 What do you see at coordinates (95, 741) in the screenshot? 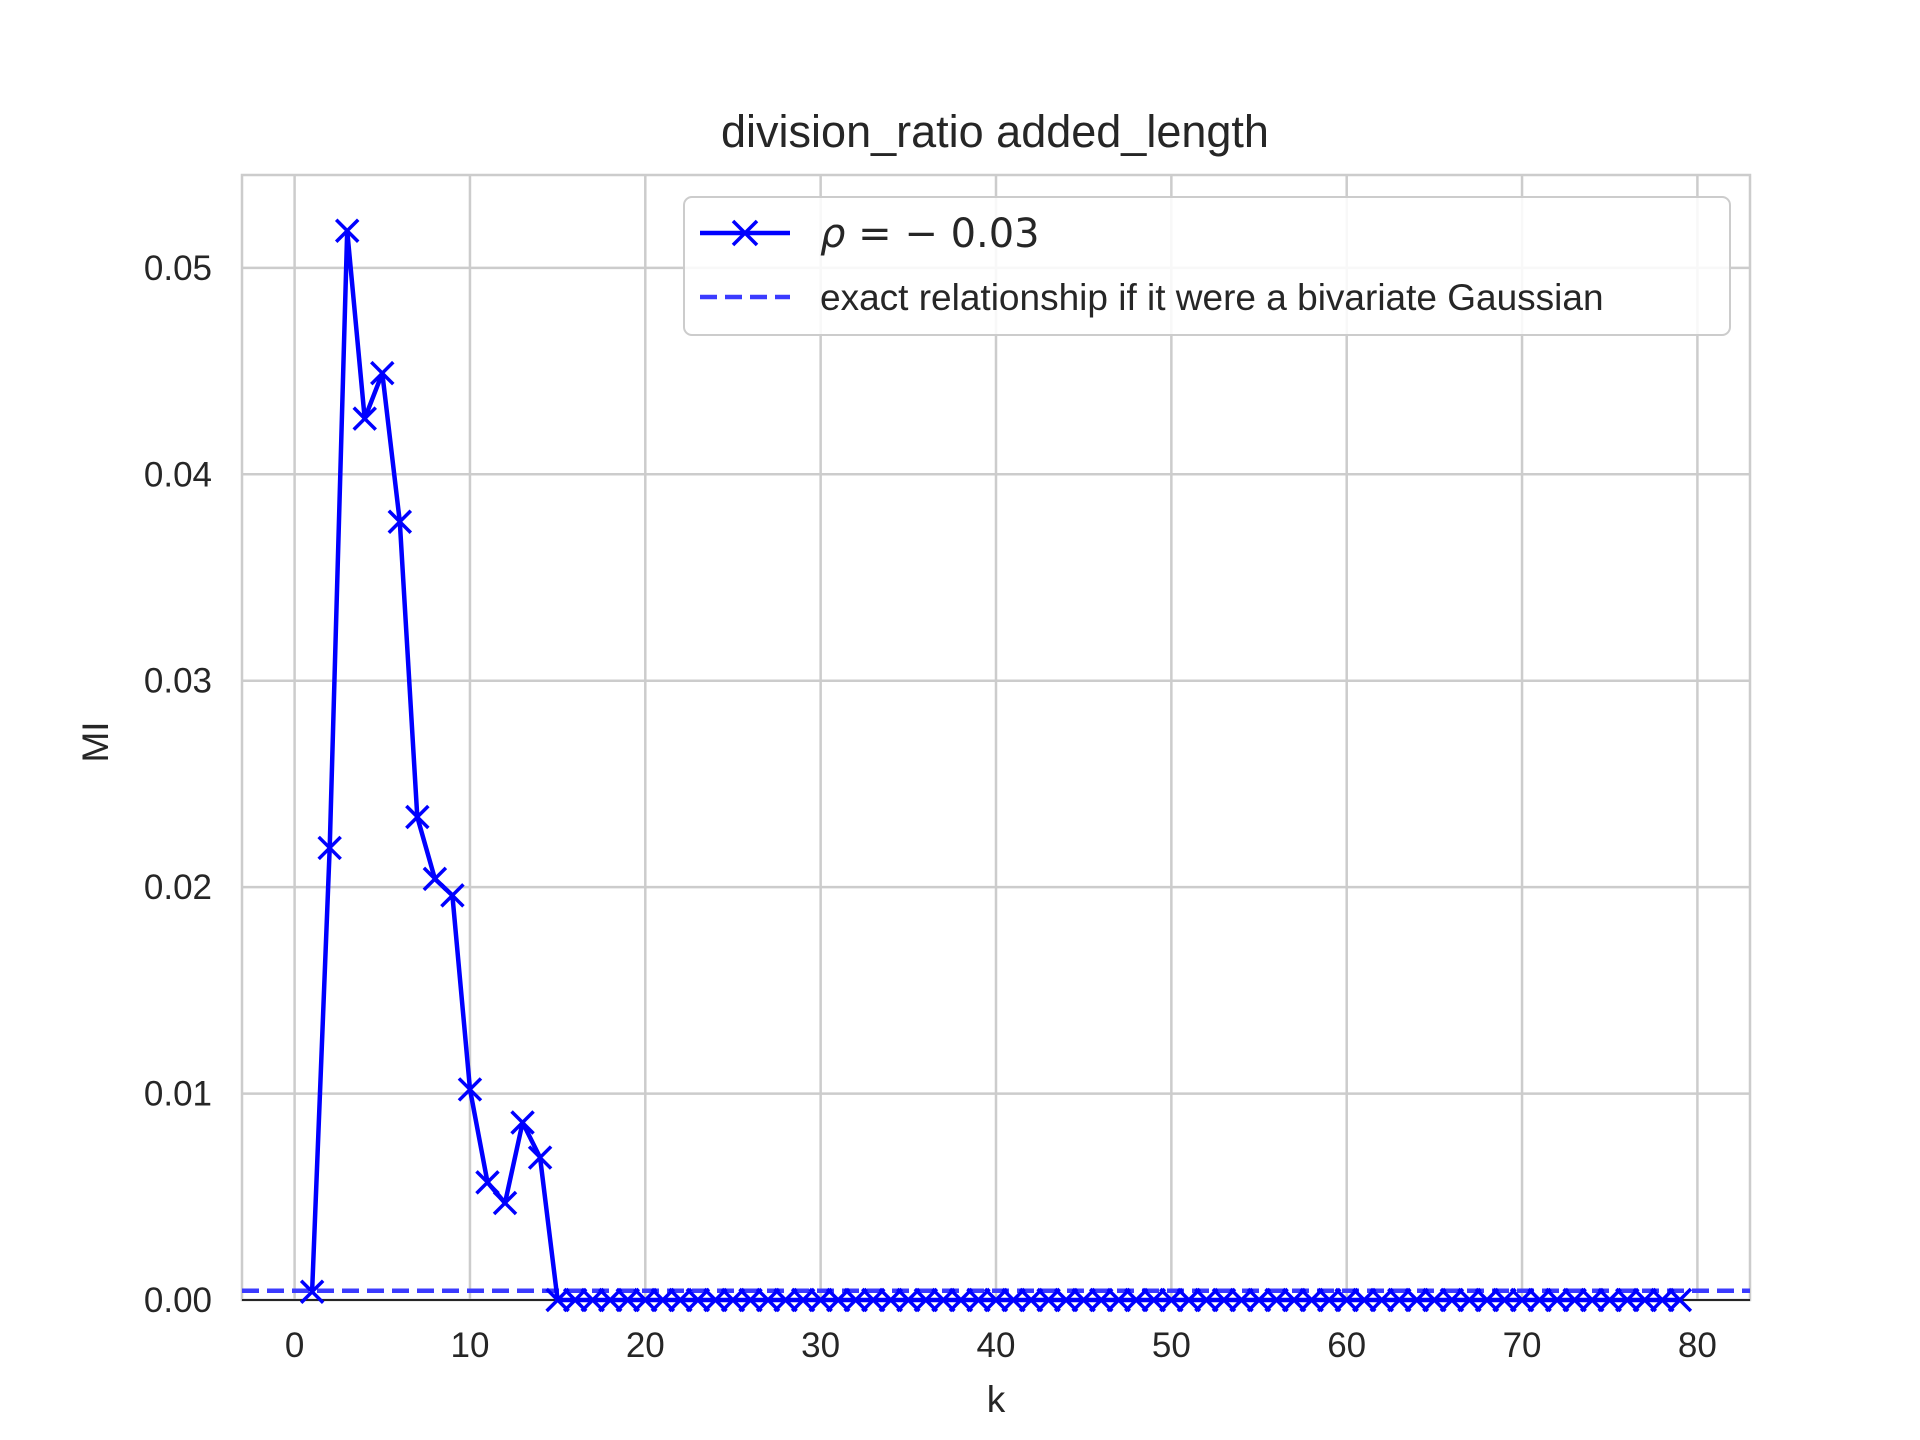
I see `y-axis-label: MI` at bounding box center [95, 741].